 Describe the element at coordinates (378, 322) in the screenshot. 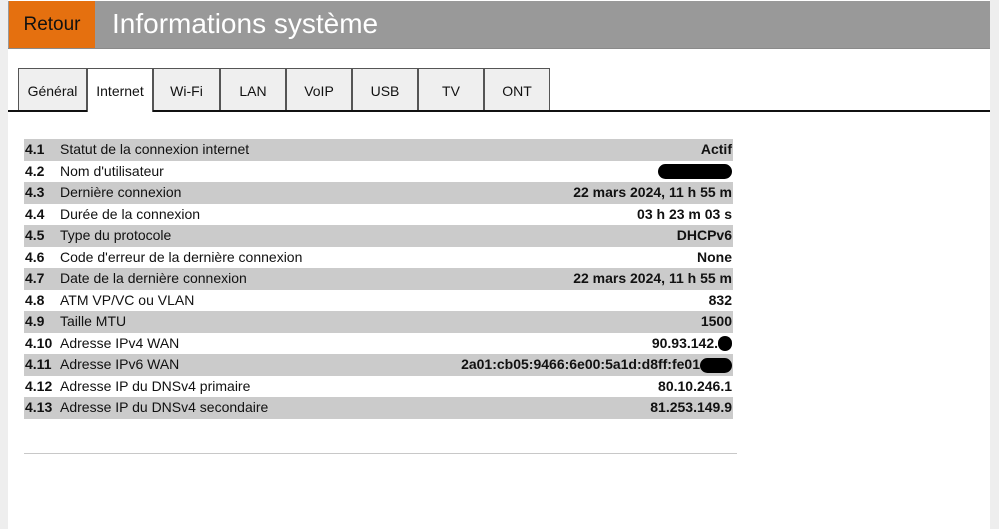

I see `table-row: 4.9 Taille MTU 1500` at that location.